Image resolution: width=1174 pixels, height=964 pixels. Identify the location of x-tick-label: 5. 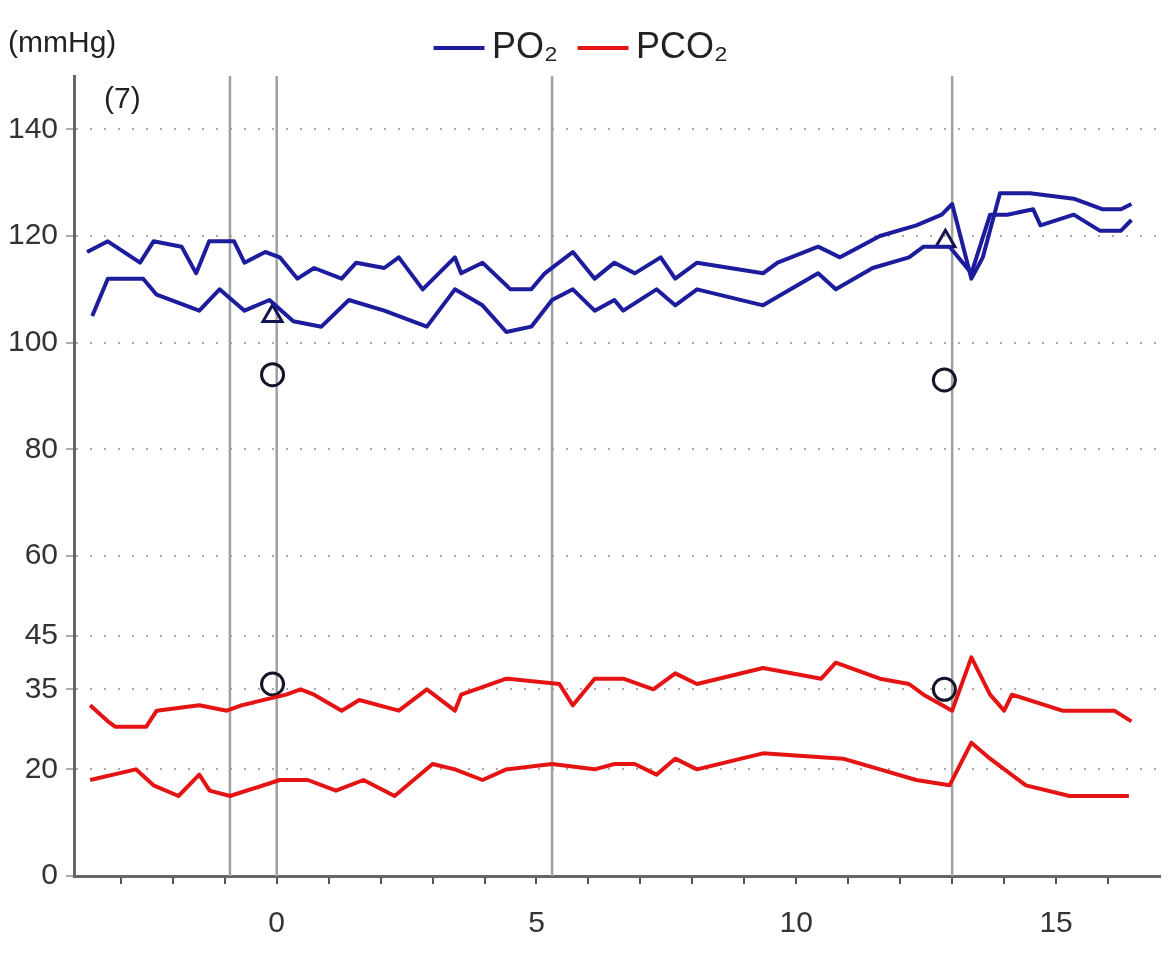
(536, 922).